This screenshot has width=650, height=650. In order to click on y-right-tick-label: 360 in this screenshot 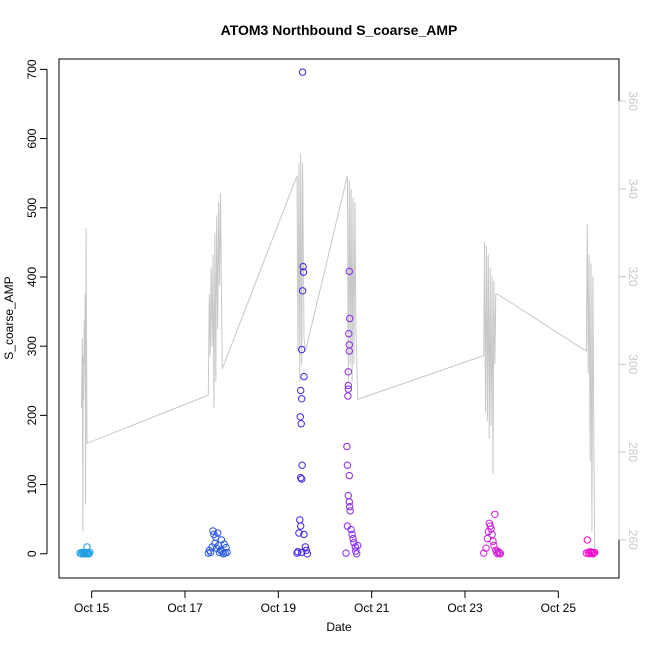, I will do `click(633, 101)`.